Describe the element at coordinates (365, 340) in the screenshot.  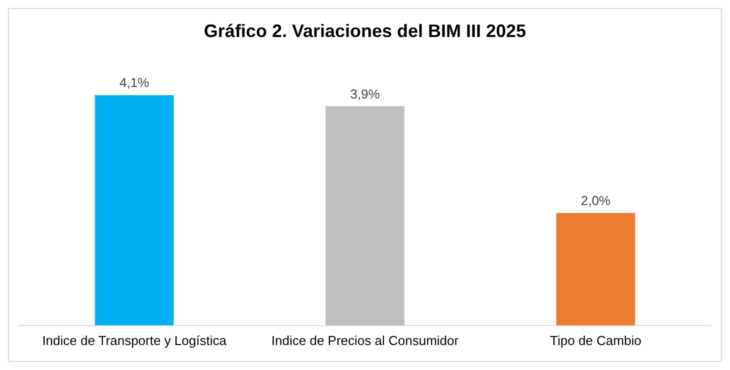
I see `x-tick-label: Indice de Precios al Consumidor` at that location.